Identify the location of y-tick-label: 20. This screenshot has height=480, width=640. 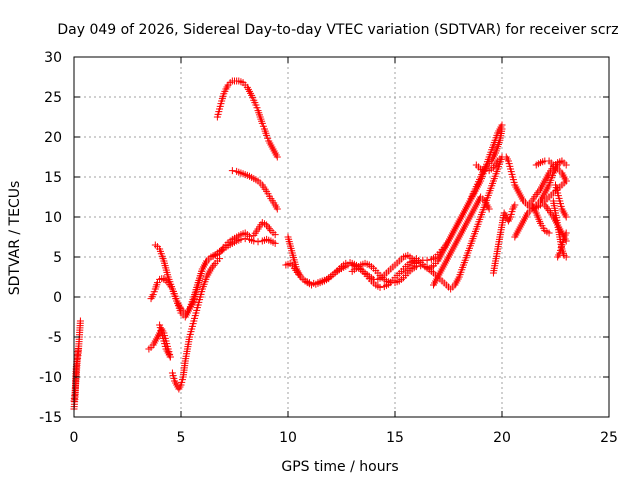
(53, 138).